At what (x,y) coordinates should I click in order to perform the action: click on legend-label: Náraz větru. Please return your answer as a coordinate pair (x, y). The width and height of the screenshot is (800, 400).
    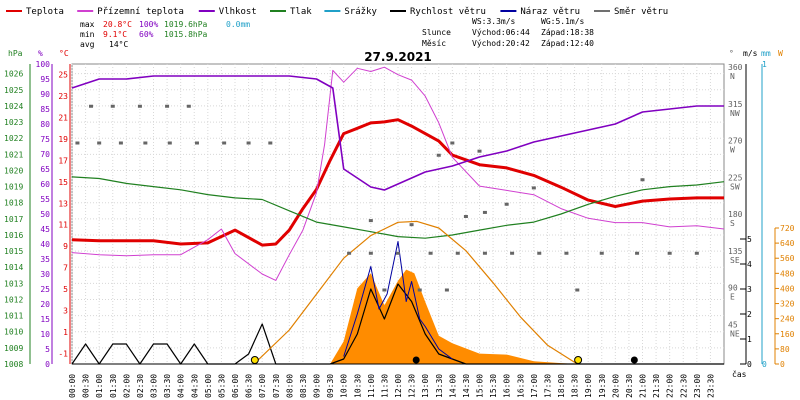
    Looking at the image, I should click on (550, 12).